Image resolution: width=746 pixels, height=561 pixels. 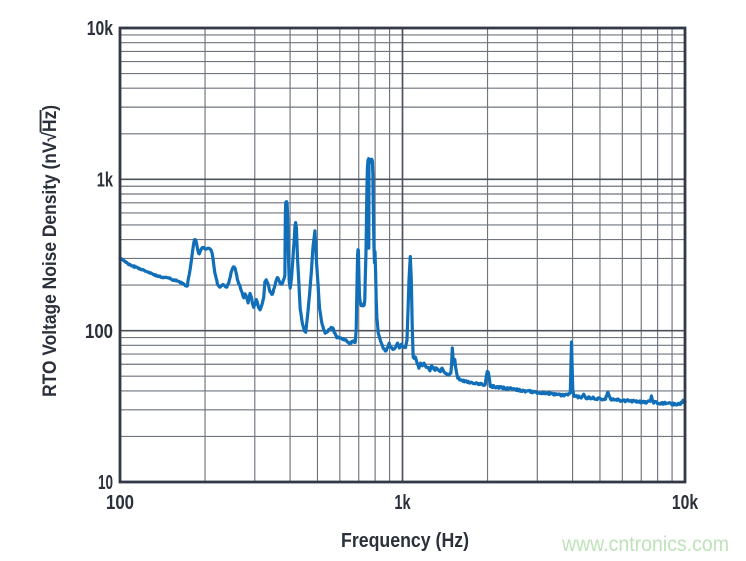 What do you see at coordinates (405, 540) in the screenshot?
I see `svg-text: Frequency (Hz)` at bounding box center [405, 540].